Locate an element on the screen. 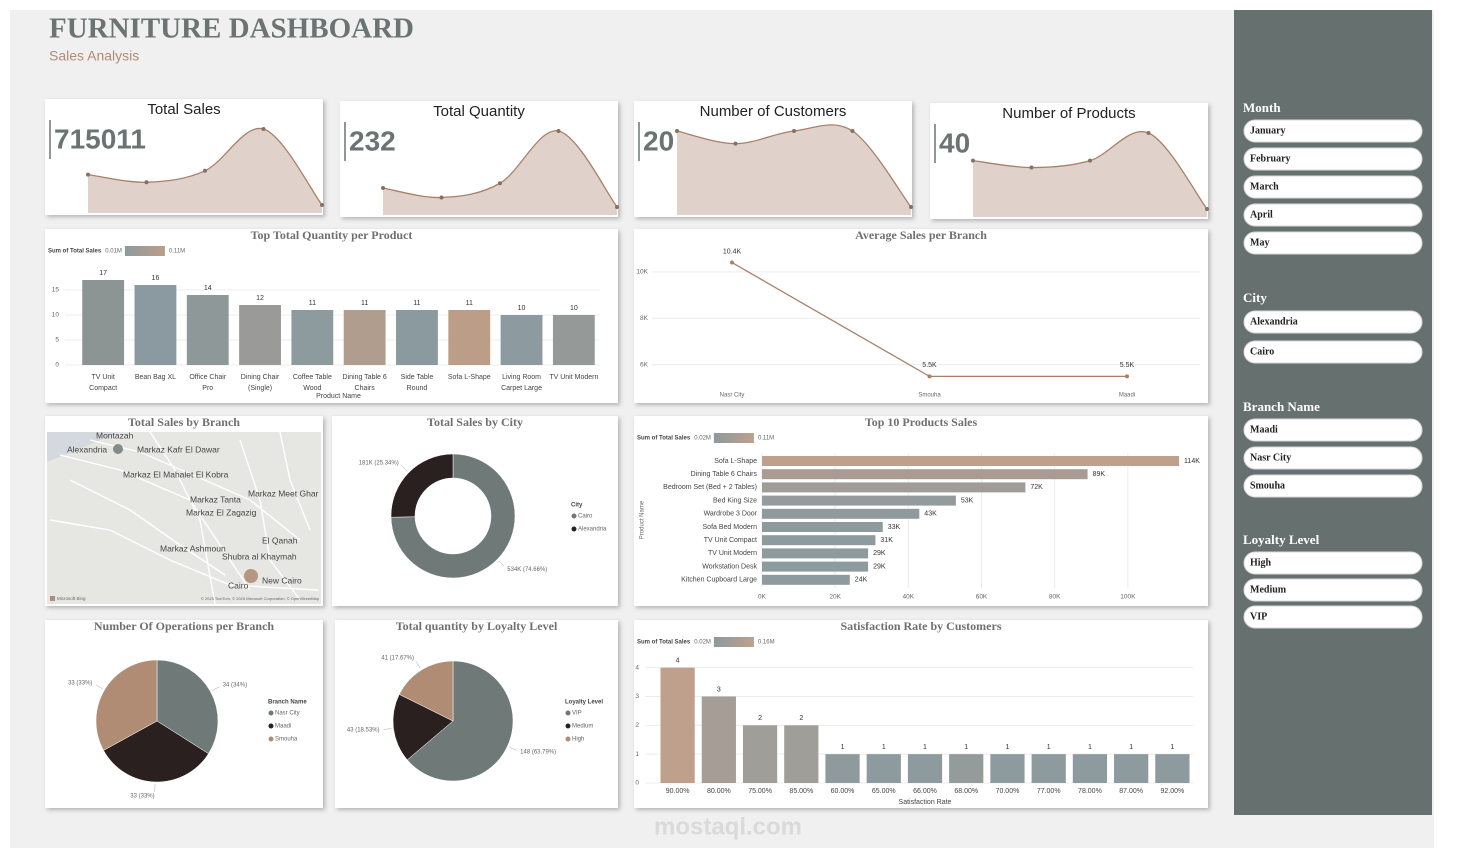  slicer-label: High is located at coordinates (1261, 562).